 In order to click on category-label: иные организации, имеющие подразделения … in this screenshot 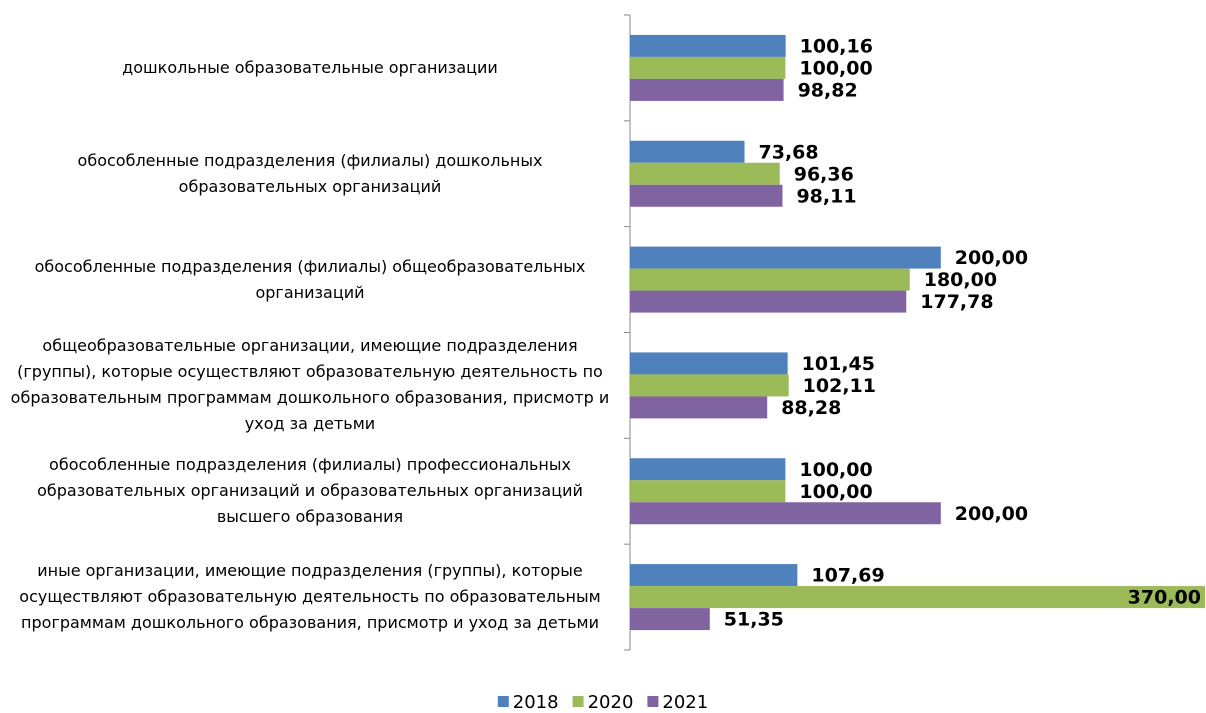, I will do `click(310, 597)`.